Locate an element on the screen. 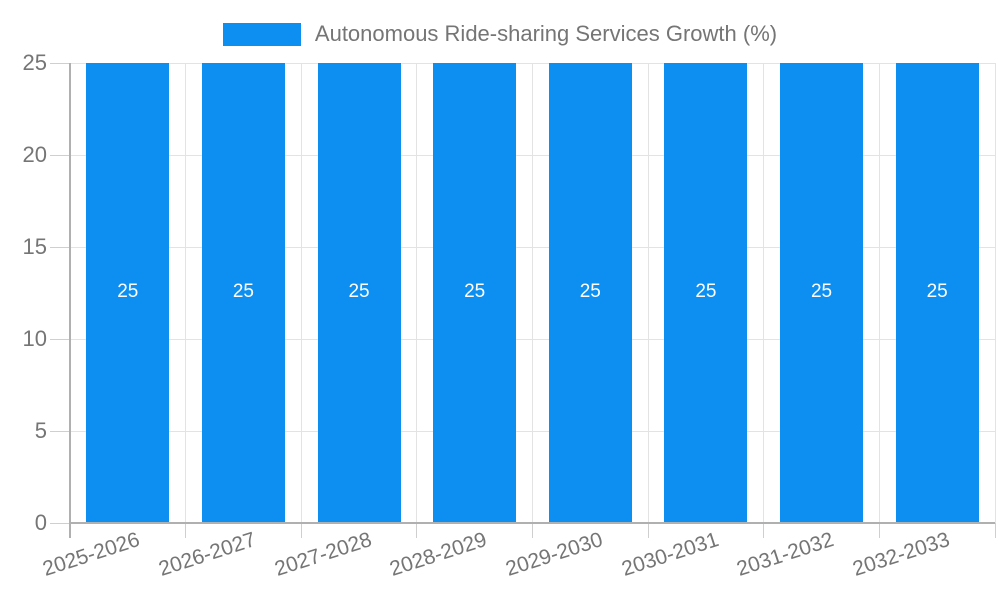 Image resolution: width=1000 pixels, height=600 pixels. y-axis-tick-label: 0 is located at coordinates (40, 522).